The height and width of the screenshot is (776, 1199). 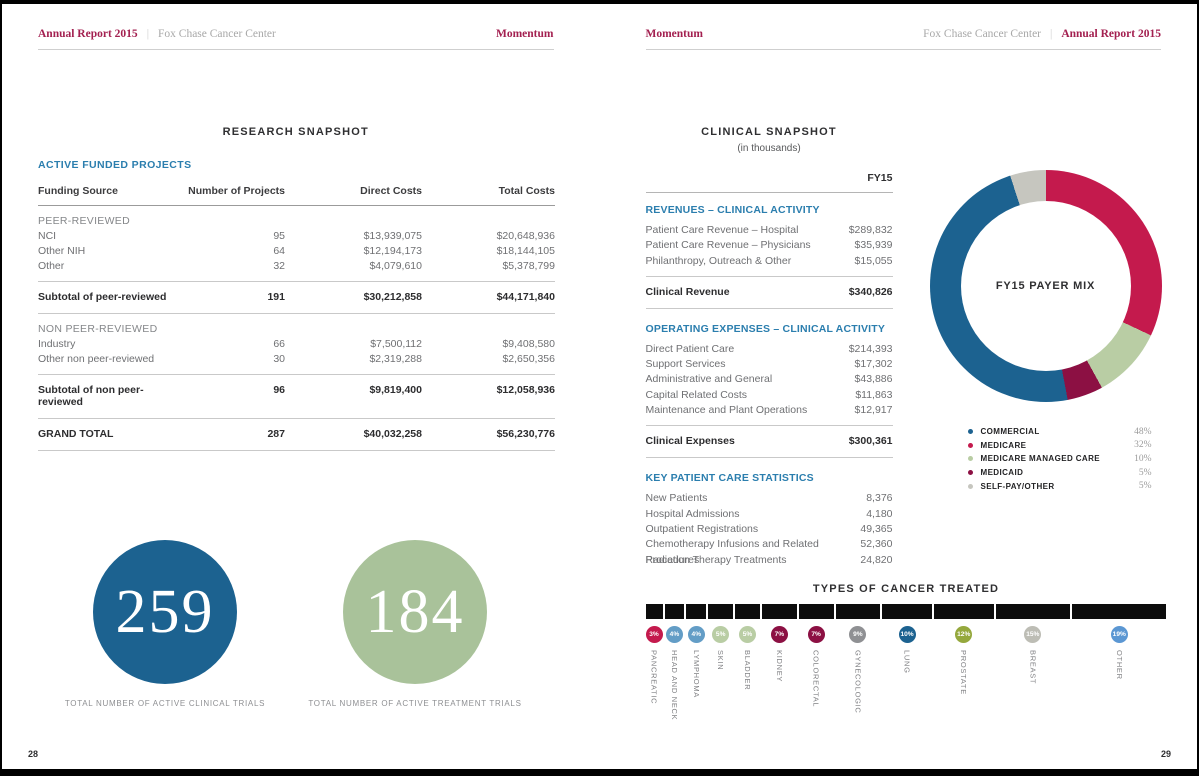 What do you see at coordinates (747, 672) in the screenshot?
I see `cancer-category: 5% BLADDER` at bounding box center [747, 672].